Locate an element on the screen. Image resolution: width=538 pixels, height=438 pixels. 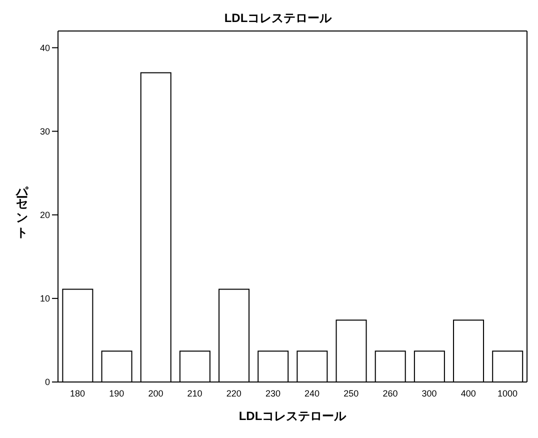
y-tick-label: 0 is located at coordinates (47, 382).